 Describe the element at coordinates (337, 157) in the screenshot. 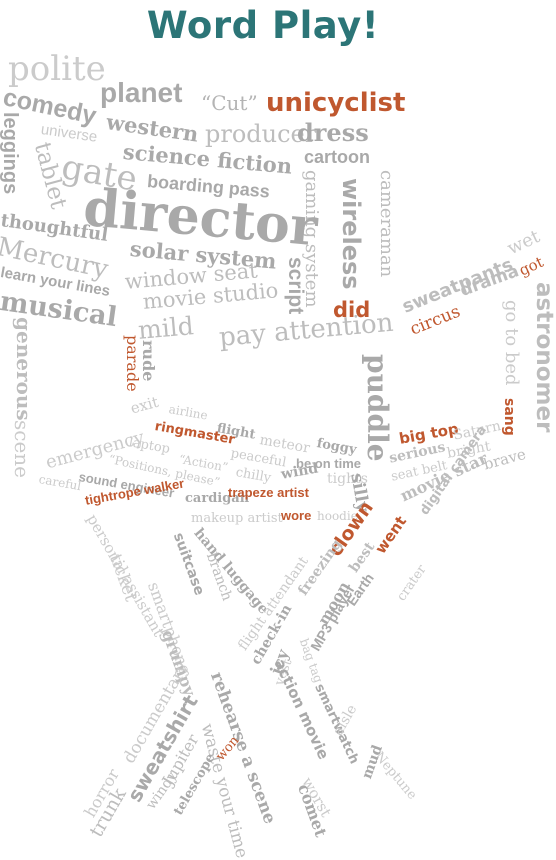

I see `word-item: cartoon` at that location.